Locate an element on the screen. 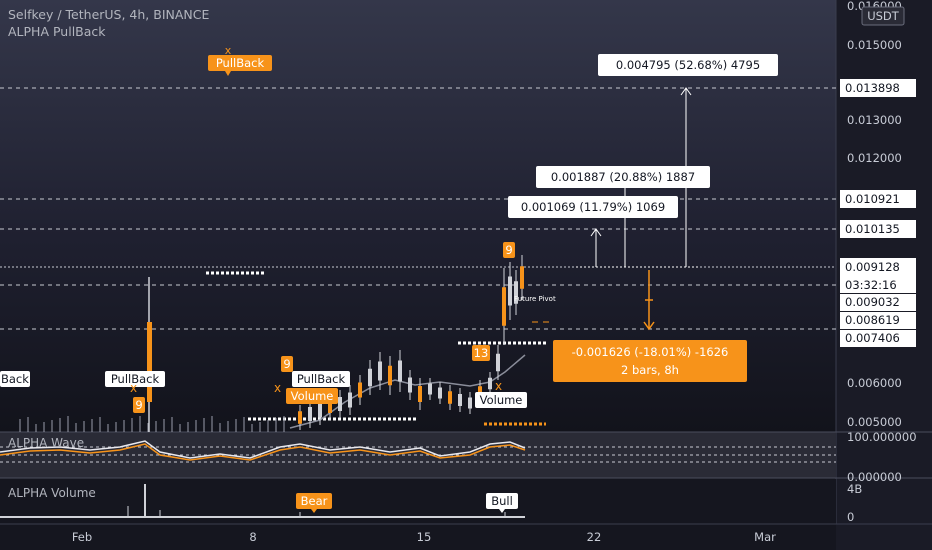 The image size is (932, 550). svg-text: 8 is located at coordinates (252, 537).